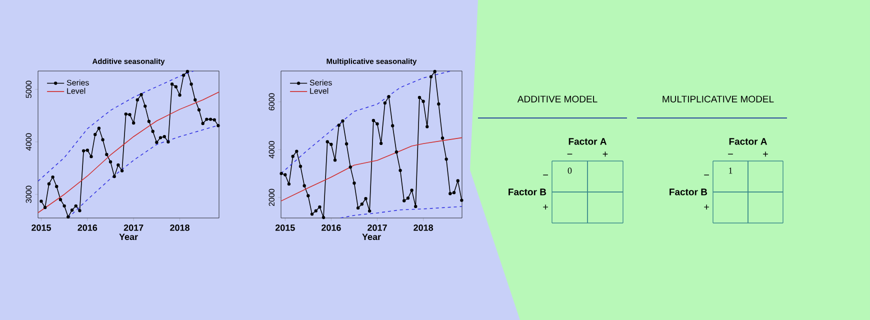 The height and width of the screenshot is (320, 870). I want to click on x-tick-label: 2016, so click(88, 227).